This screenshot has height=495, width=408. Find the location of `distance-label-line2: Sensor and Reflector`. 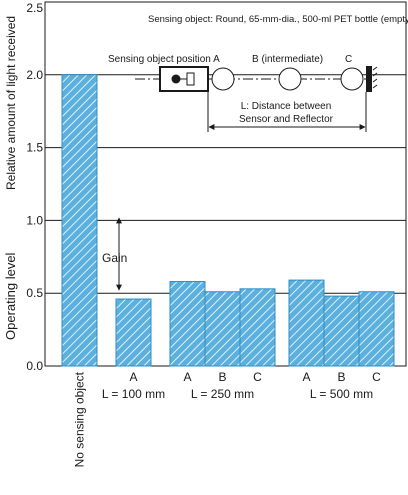

distance-label-line2: Sensor and Reflector is located at coordinates (286, 119).